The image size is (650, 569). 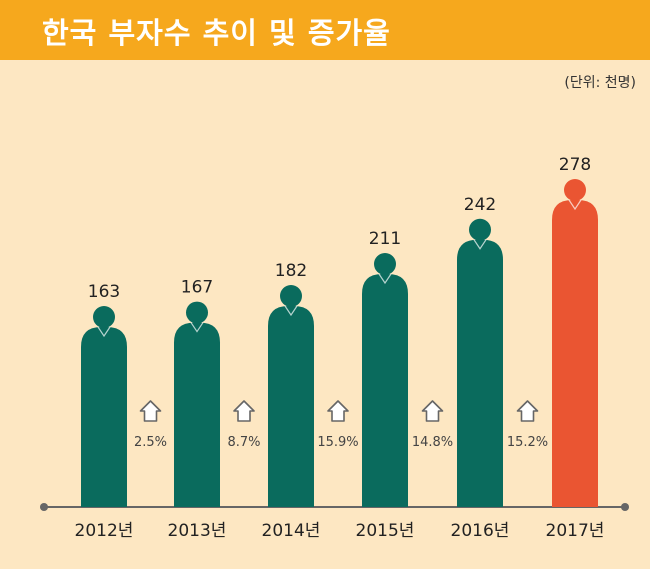 I want to click on value-label-2013년: 167, so click(x=197, y=288).